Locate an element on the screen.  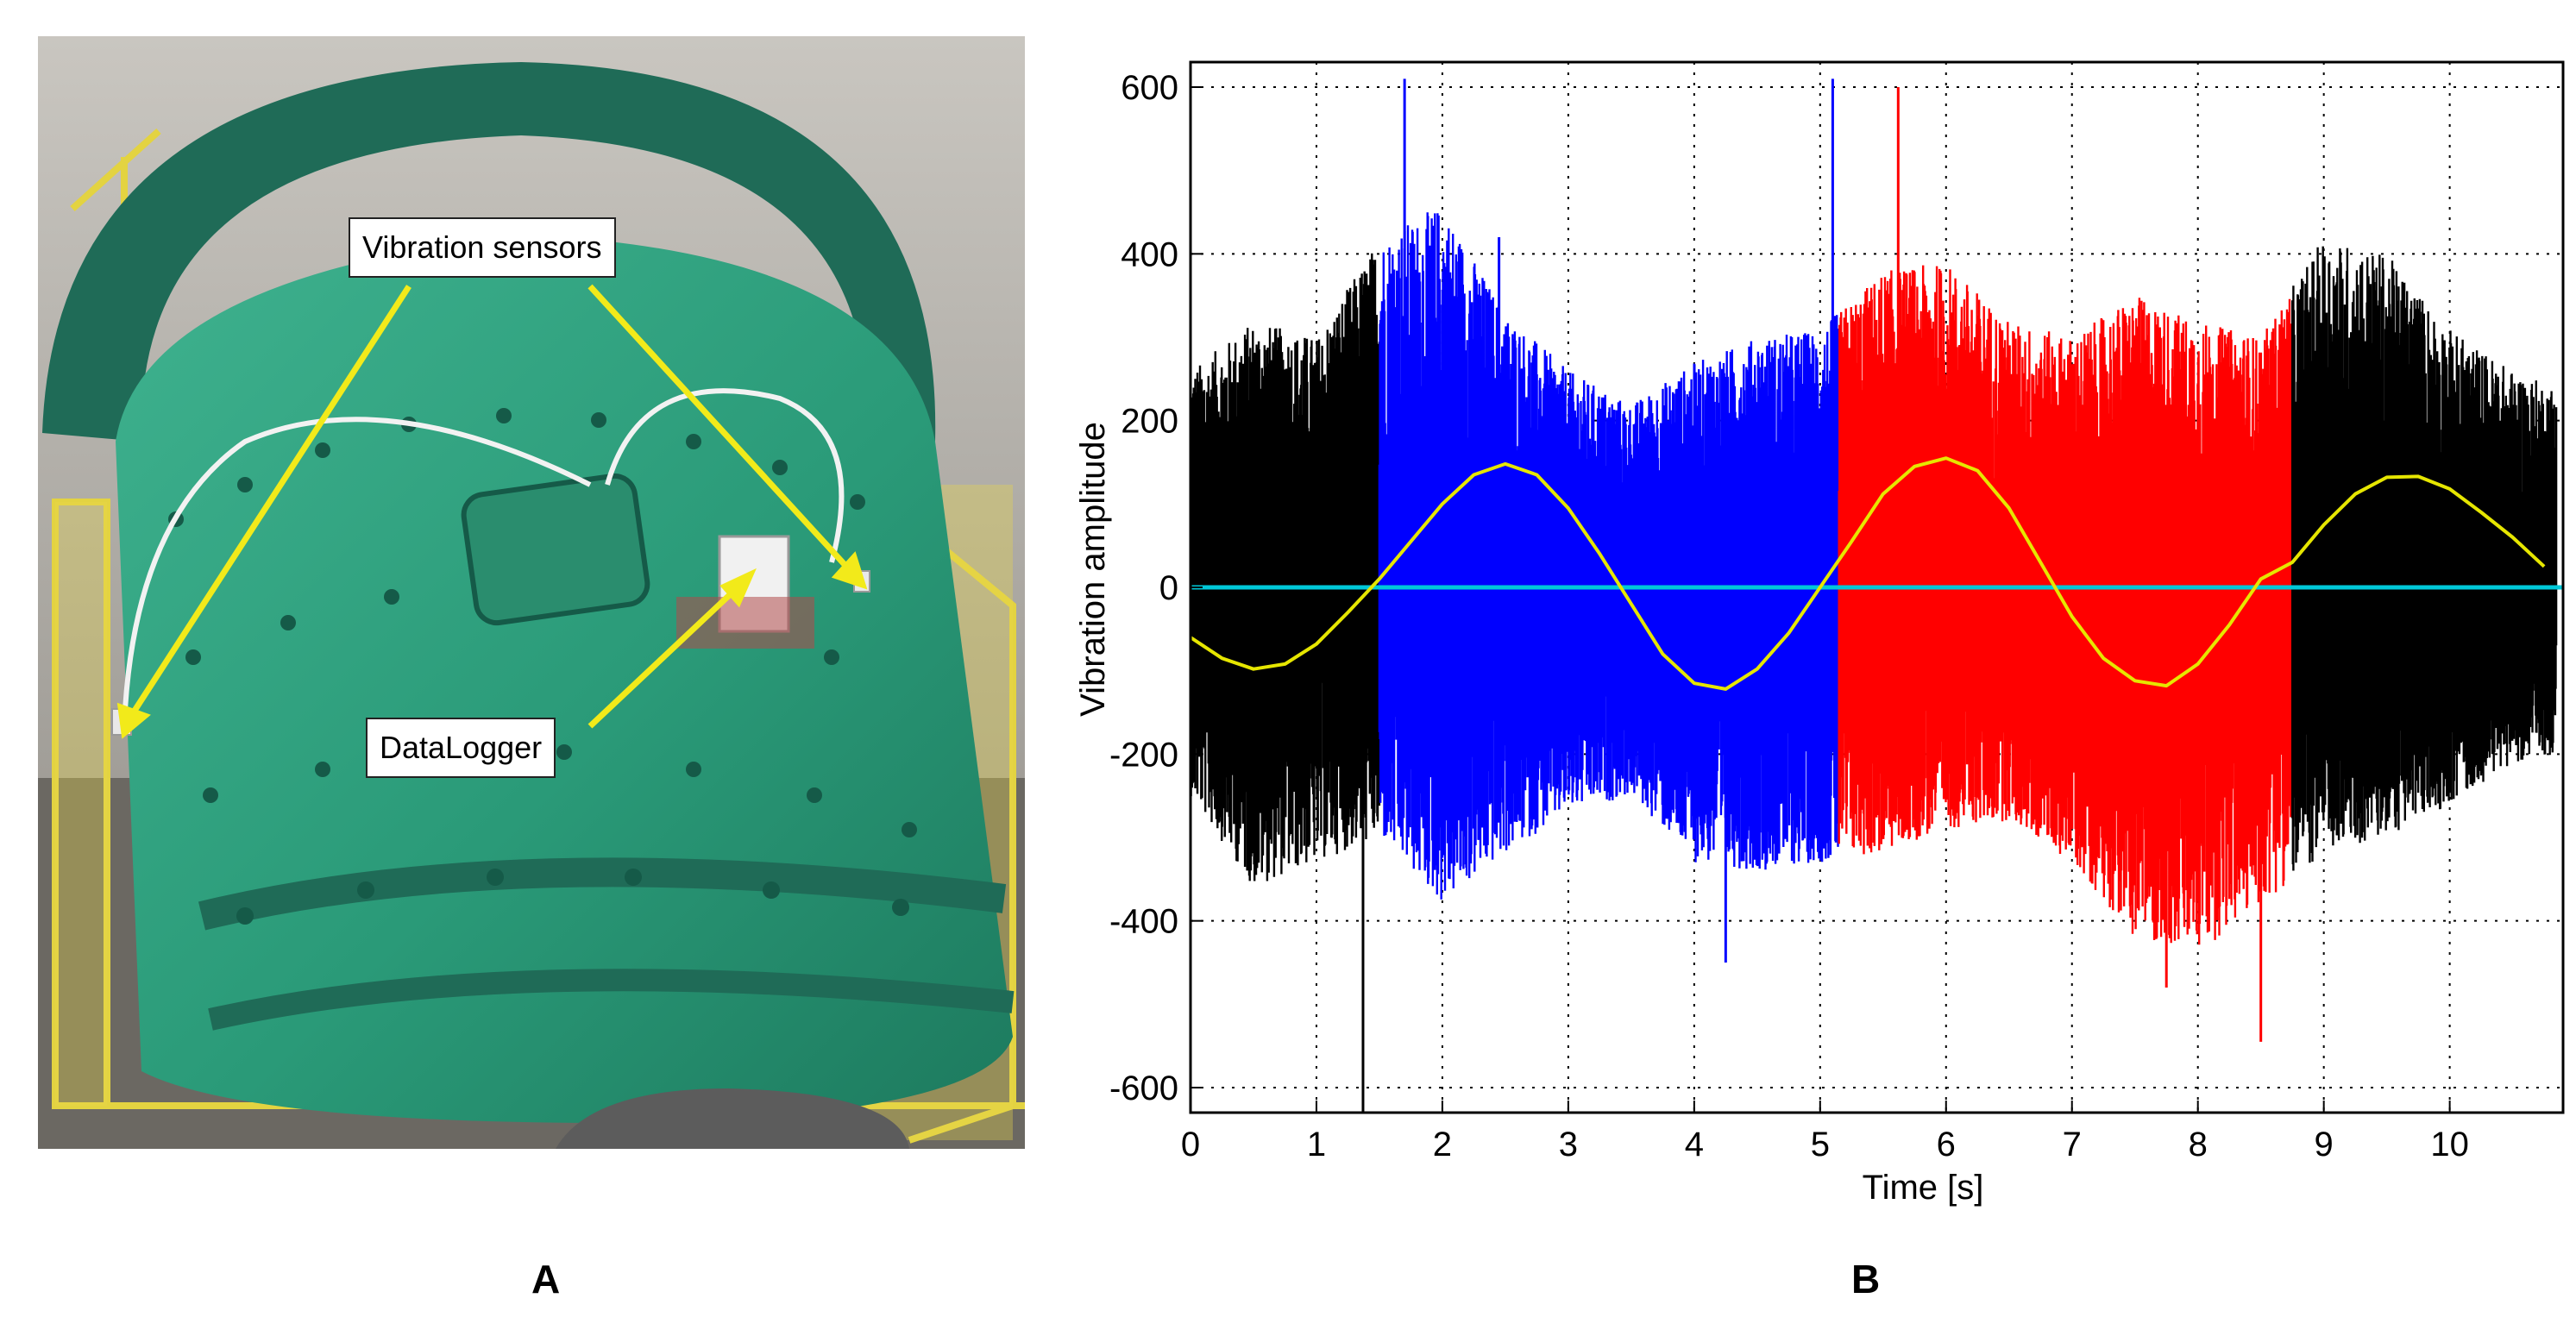
x-tick-label: 3 is located at coordinates (1568, 1145).